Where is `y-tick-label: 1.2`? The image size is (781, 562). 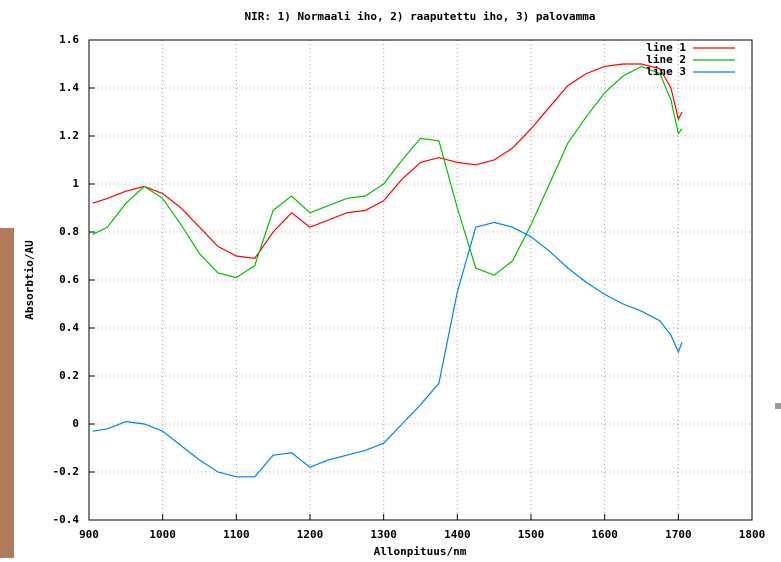
y-tick-label: 1.2 is located at coordinates (69, 135).